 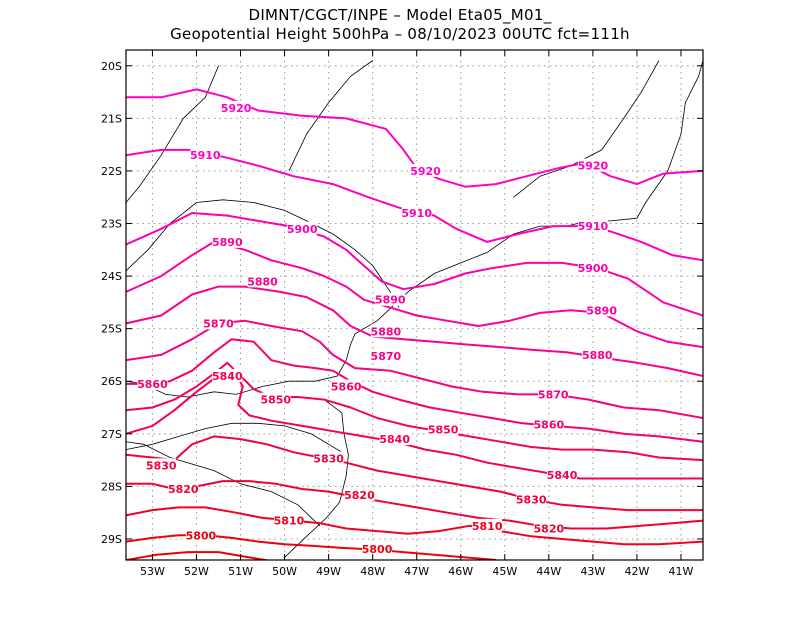 I want to click on coastline-lower, so click(x=316, y=478).